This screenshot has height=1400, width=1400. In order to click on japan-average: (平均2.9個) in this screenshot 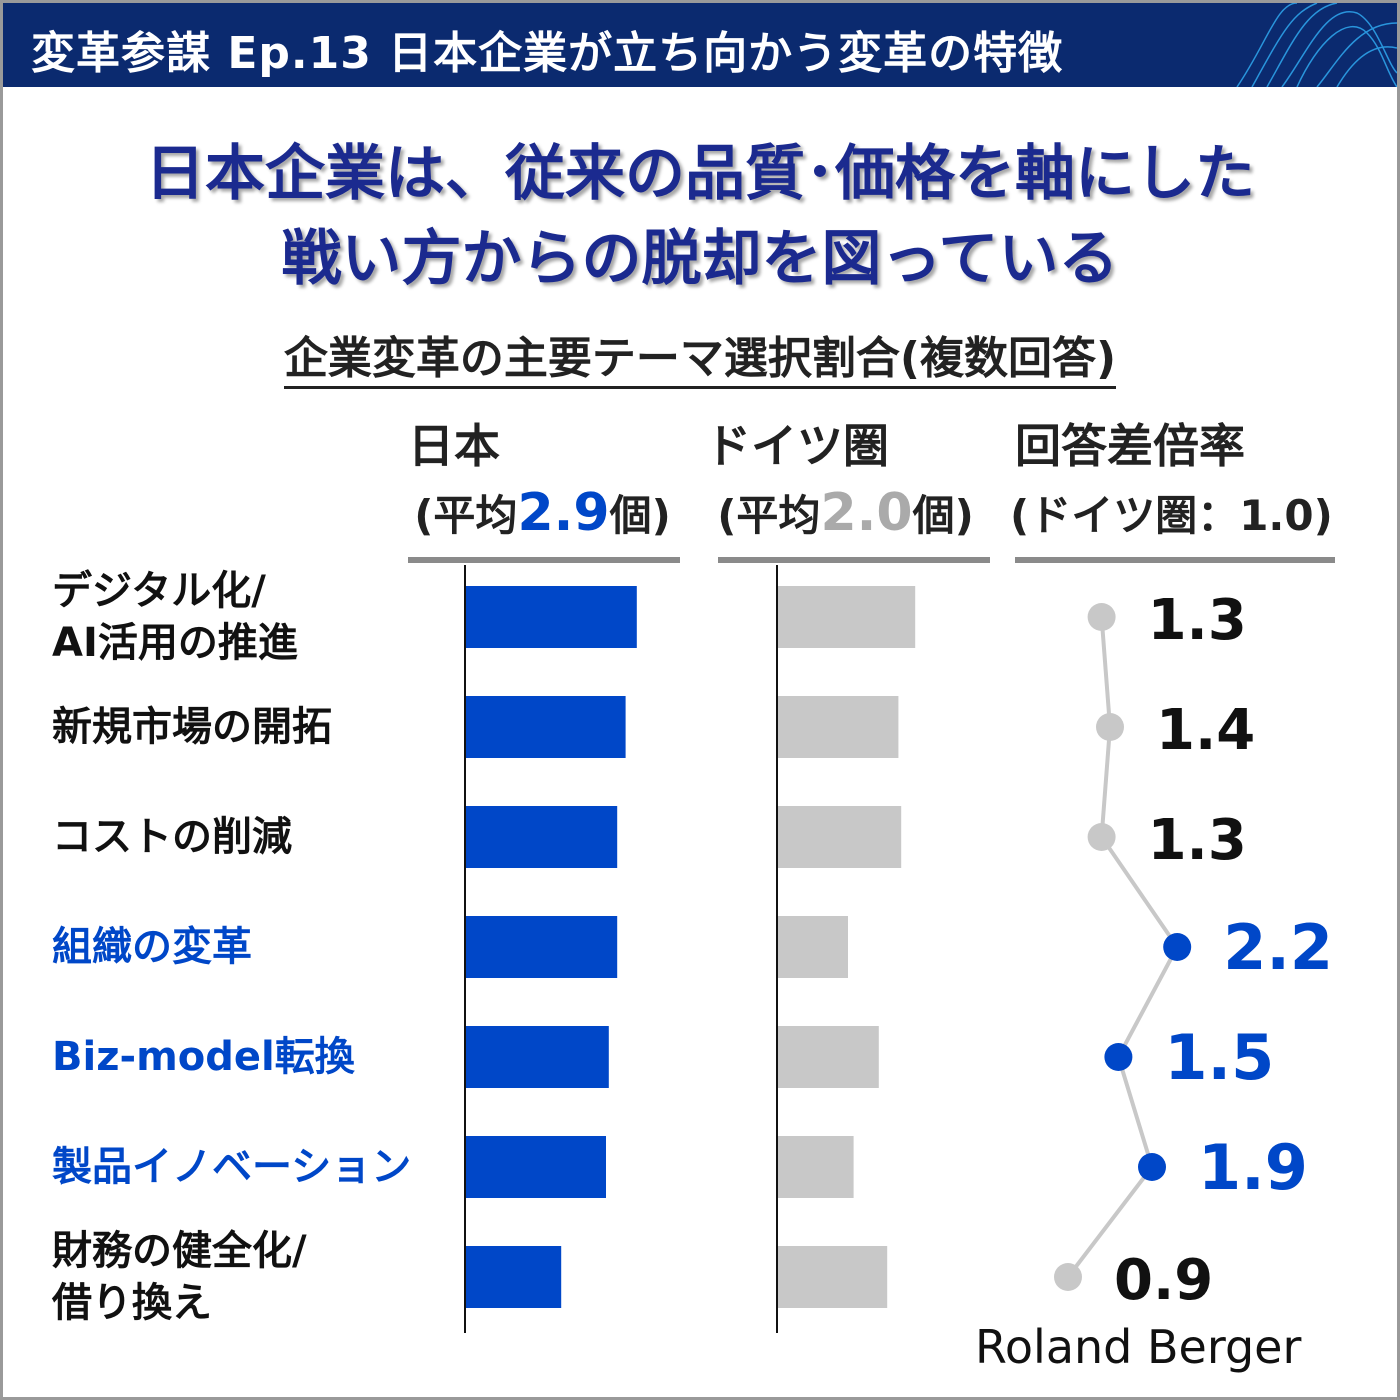, I will do `click(542, 513)`.